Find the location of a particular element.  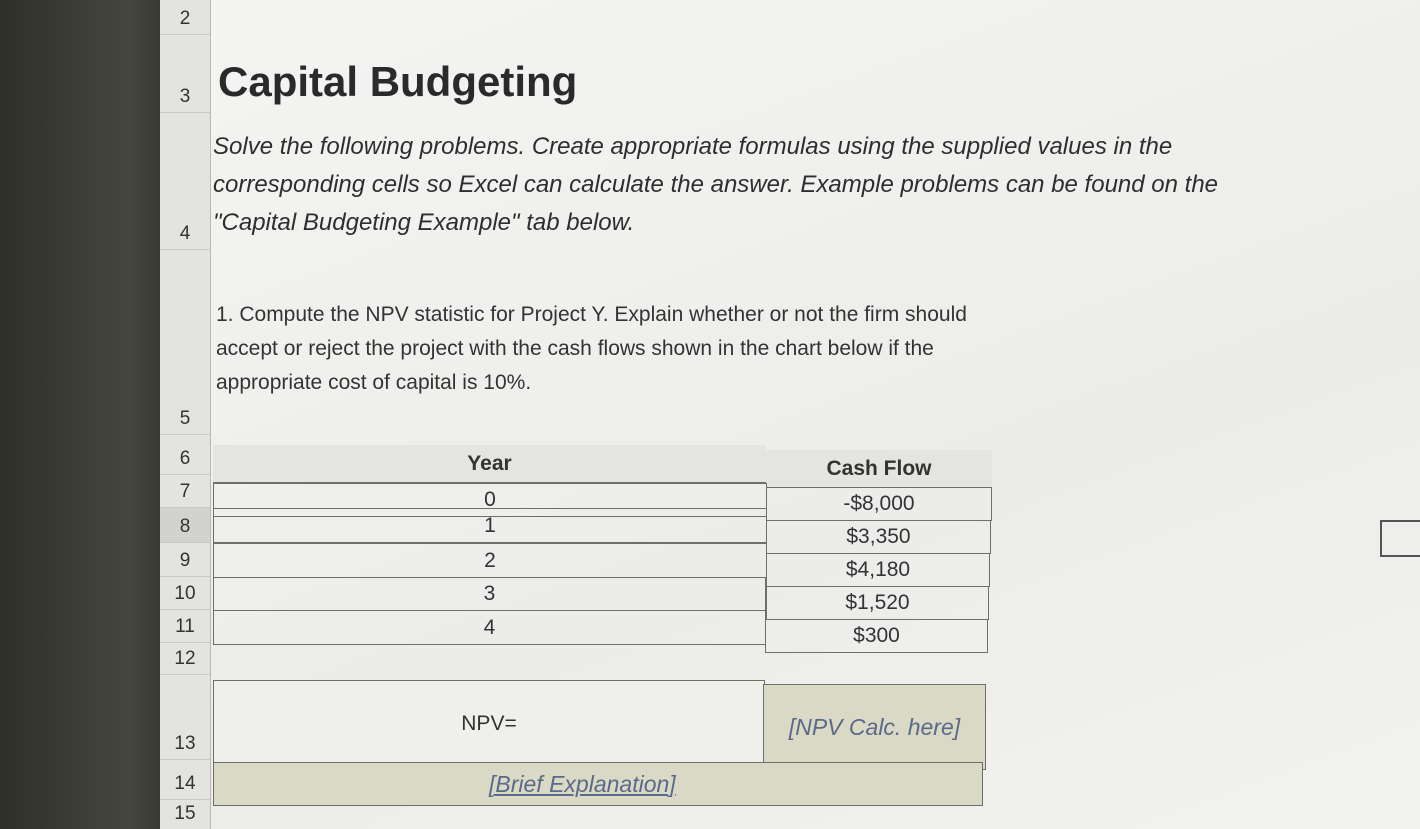

cash-flow-cell: $1,520 is located at coordinates (877, 603).